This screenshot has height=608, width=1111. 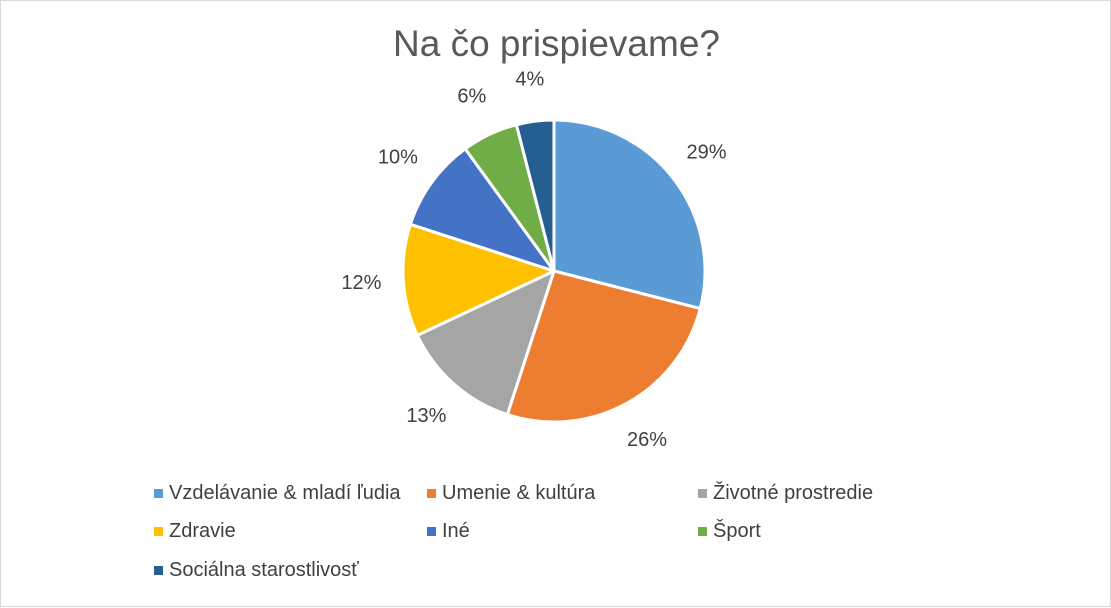 What do you see at coordinates (456, 531) in the screenshot?
I see `legend-label: Iné` at bounding box center [456, 531].